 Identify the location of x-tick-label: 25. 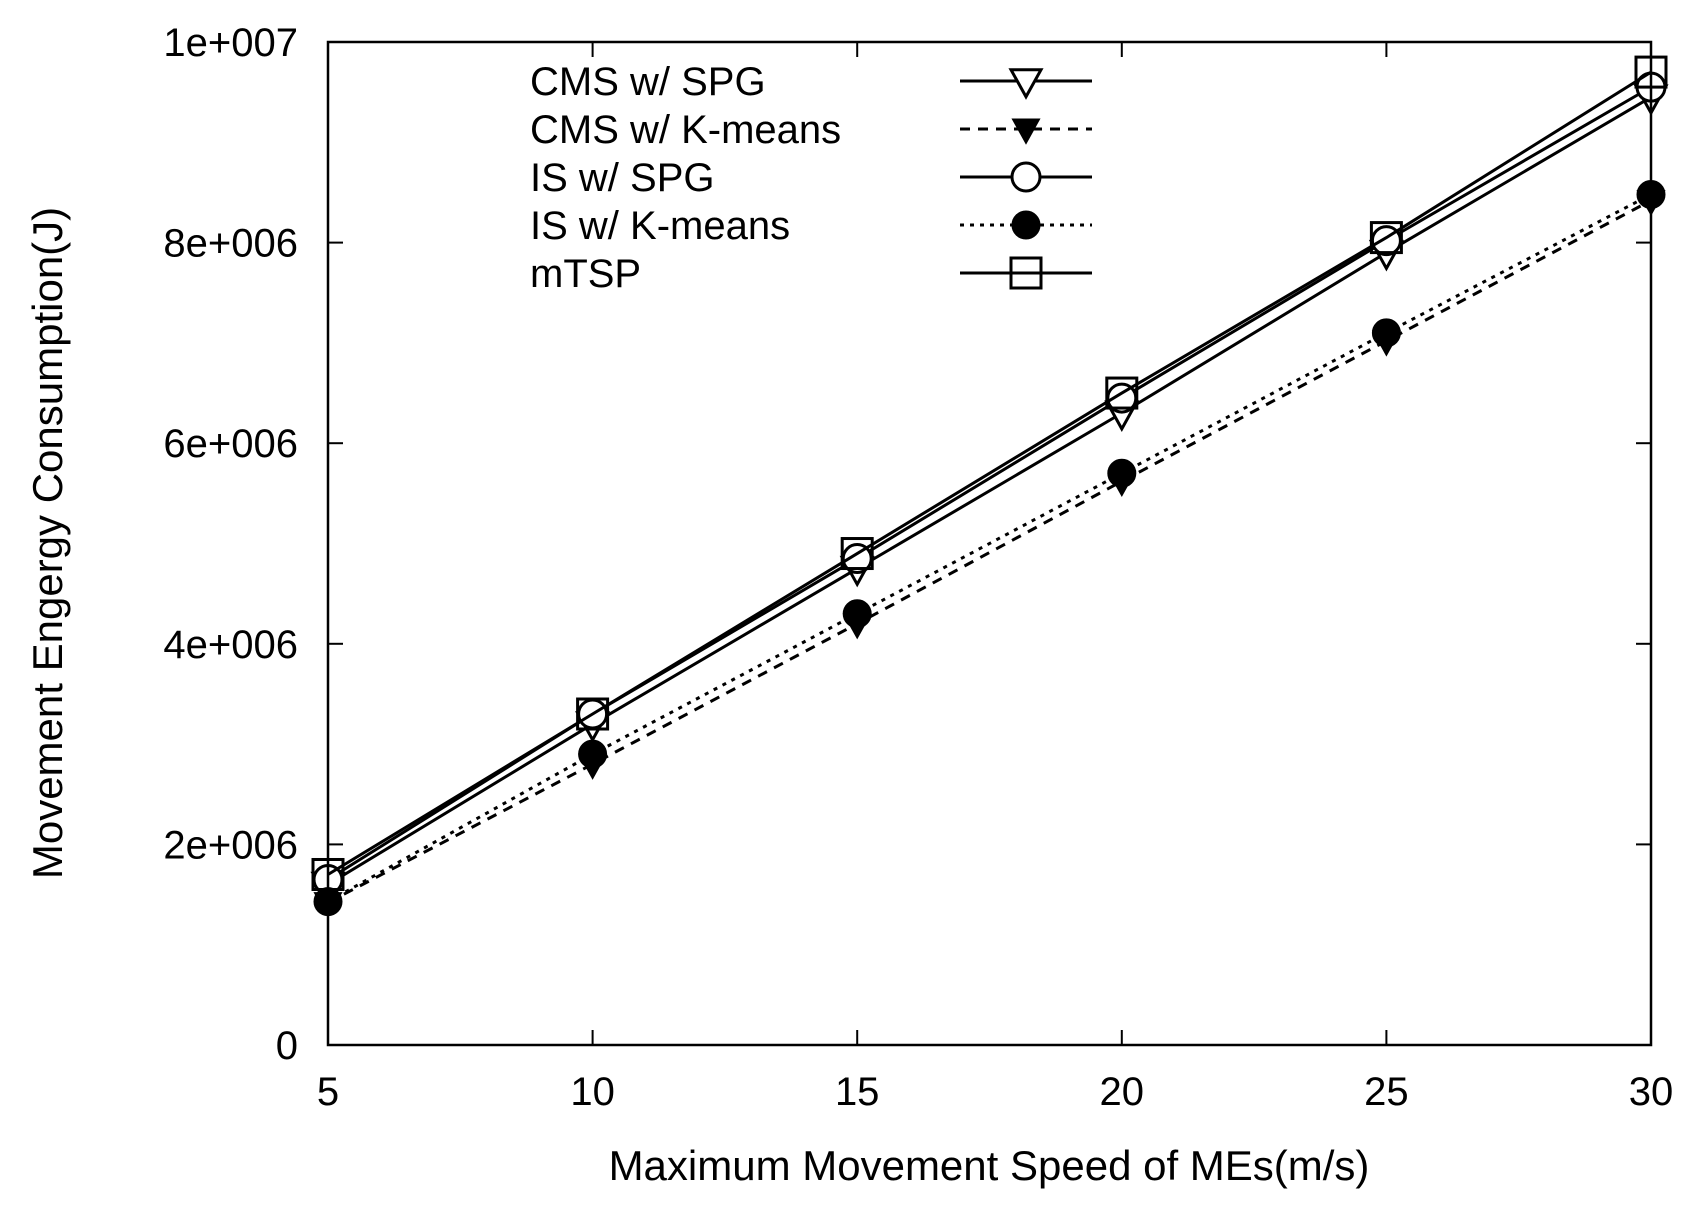
(1386, 1092).